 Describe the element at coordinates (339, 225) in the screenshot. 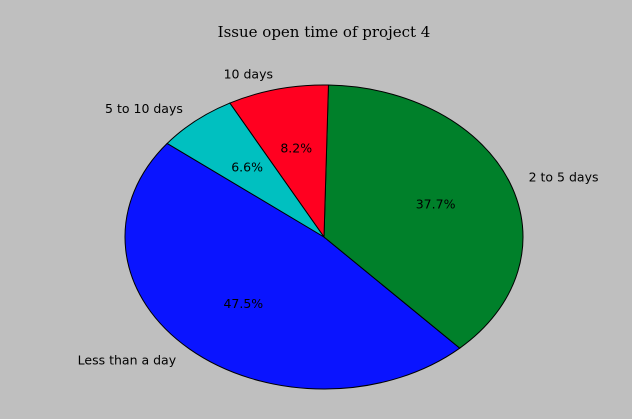

I see `pie-percent-labels: 47.5% 37.7% 8.2% 6.6%` at that location.